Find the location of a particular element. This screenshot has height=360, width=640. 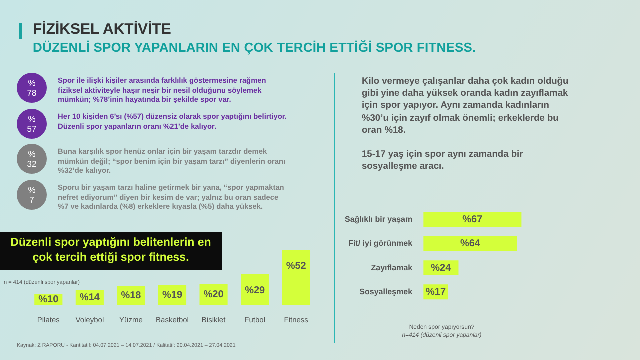

text: %78 is located at coordinates (32, 88).